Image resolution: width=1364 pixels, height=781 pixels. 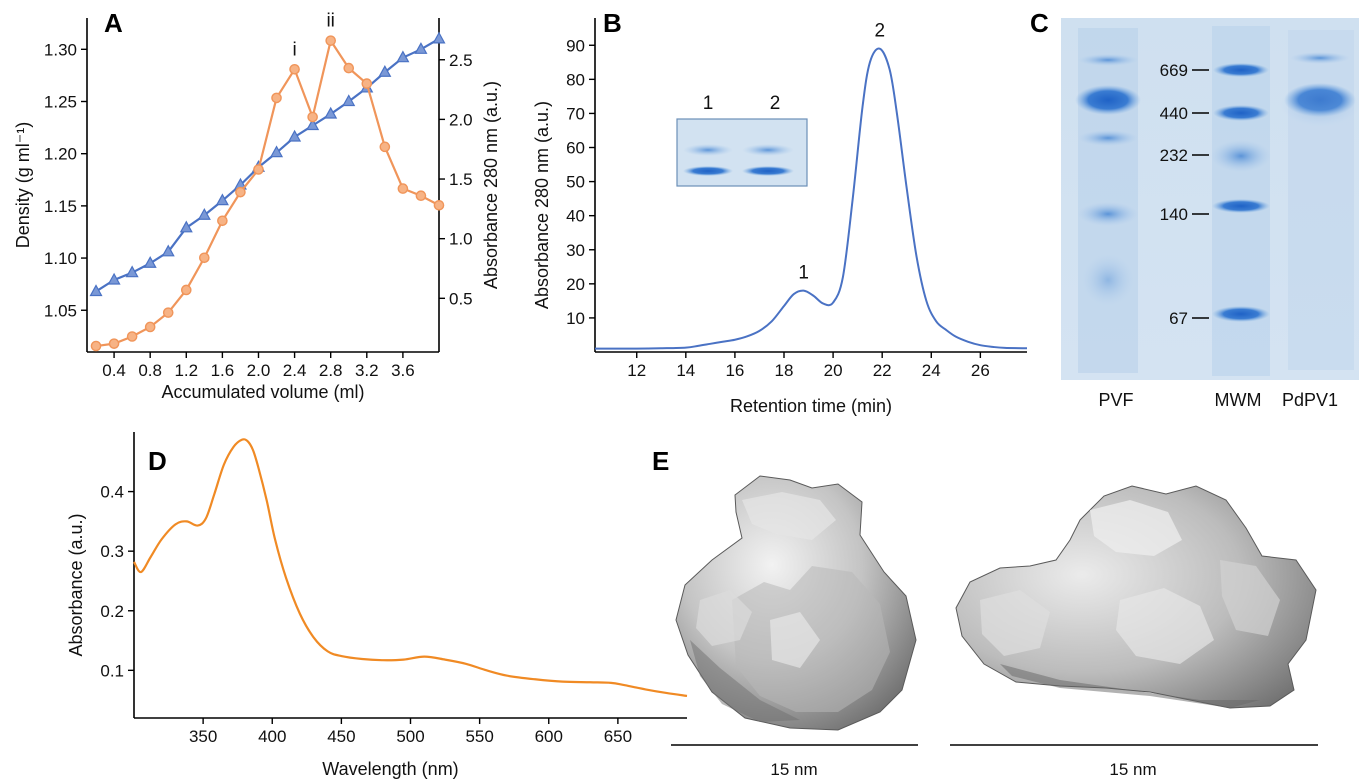 What do you see at coordinates (294, 49) in the screenshot?
I see `peak-annotation: i` at bounding box center [294, 49].